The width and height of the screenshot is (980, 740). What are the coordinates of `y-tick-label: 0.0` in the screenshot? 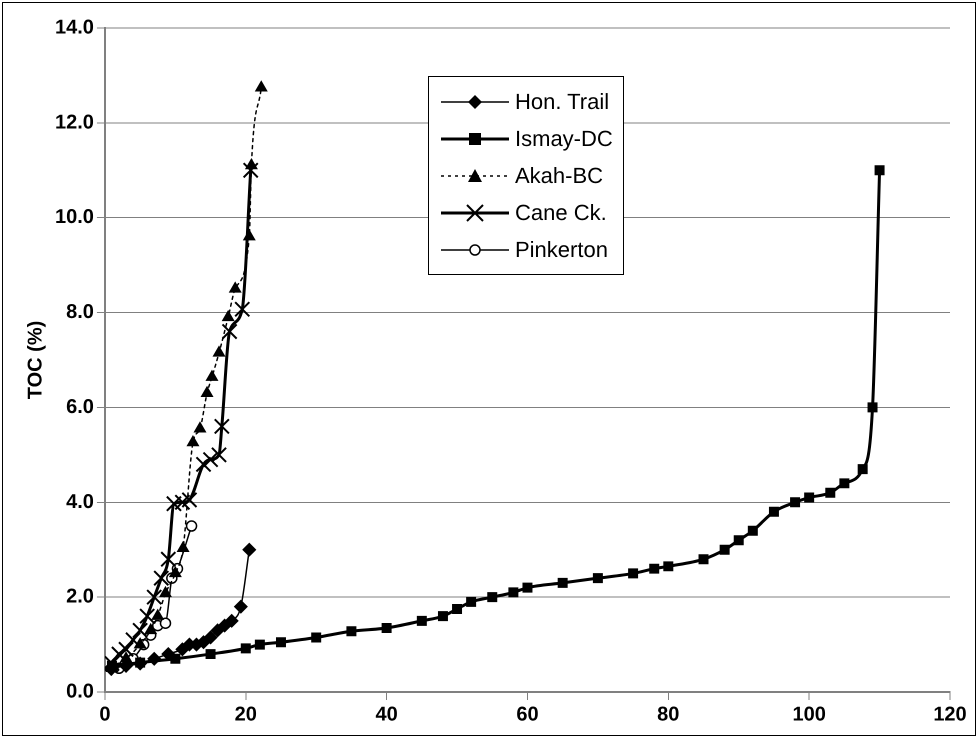 It's located at (80, 691).